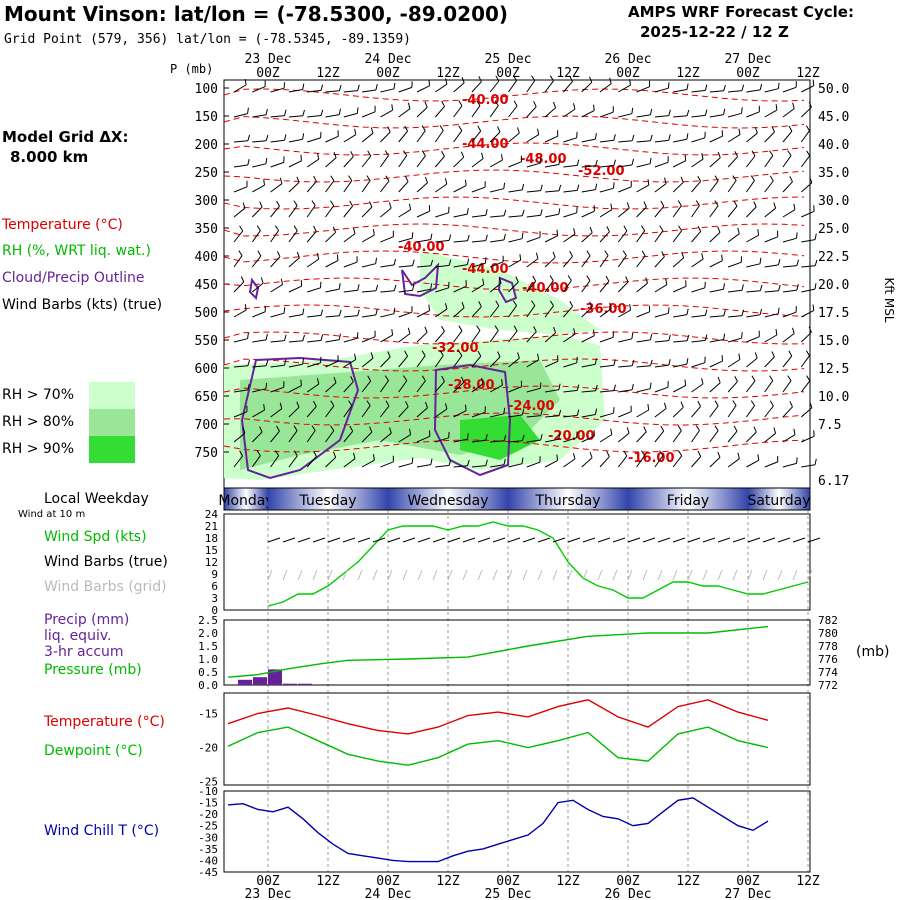 This screenshot has height=900, width=900. I want to click on pressure-tick-label: 550, so click(206, 341).